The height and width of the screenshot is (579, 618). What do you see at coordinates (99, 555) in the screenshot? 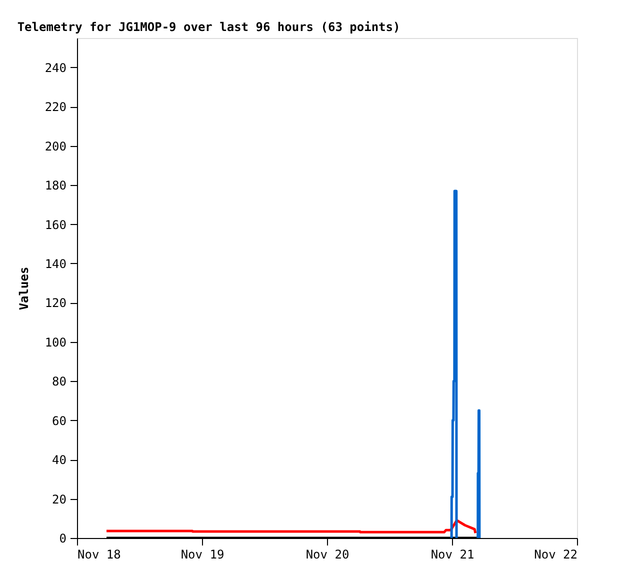
I see `x-tick-label: Nov 18` at bounding box center [99, 555].